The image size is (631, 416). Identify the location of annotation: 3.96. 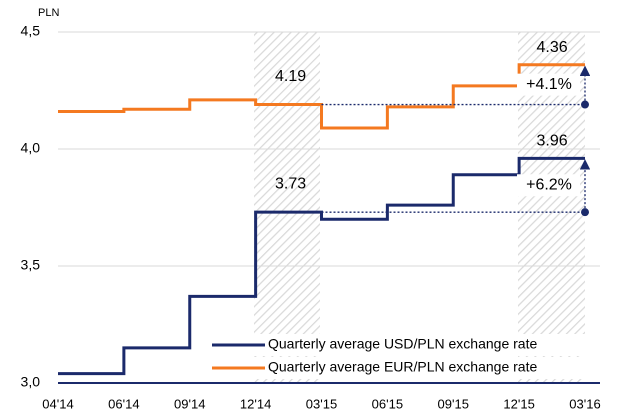
(551, 141).